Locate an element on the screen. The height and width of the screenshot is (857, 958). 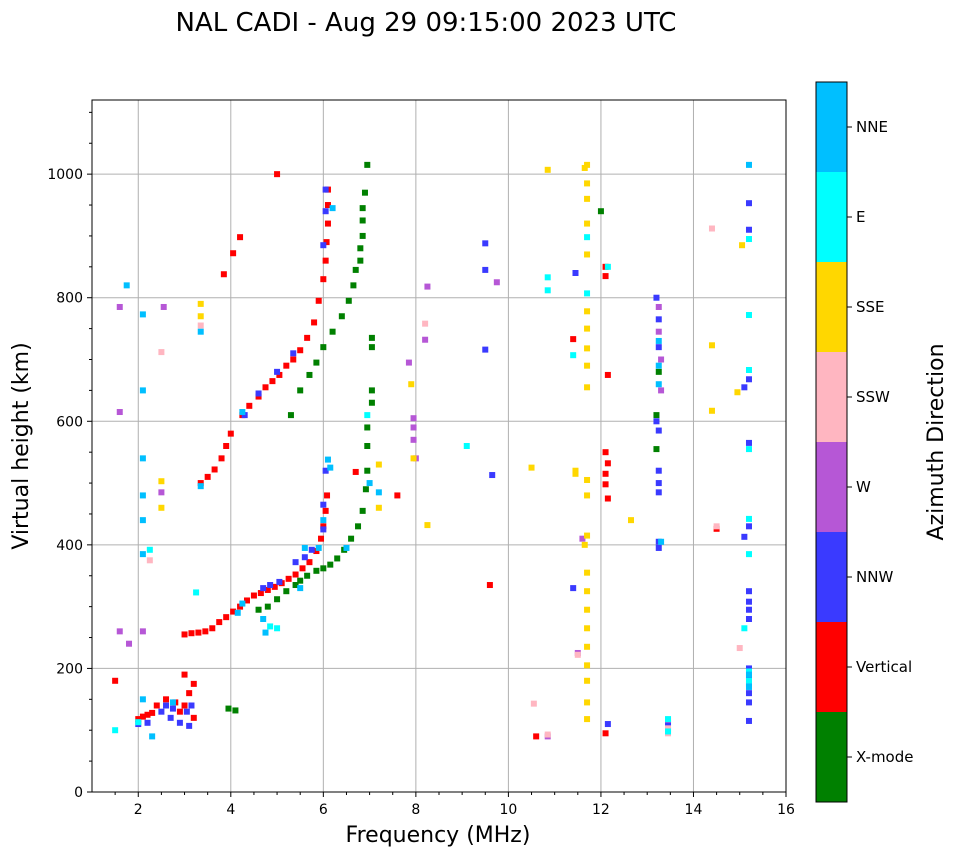
x-axis-label: Frequency (MHz) is located at coordinates (438, 835).